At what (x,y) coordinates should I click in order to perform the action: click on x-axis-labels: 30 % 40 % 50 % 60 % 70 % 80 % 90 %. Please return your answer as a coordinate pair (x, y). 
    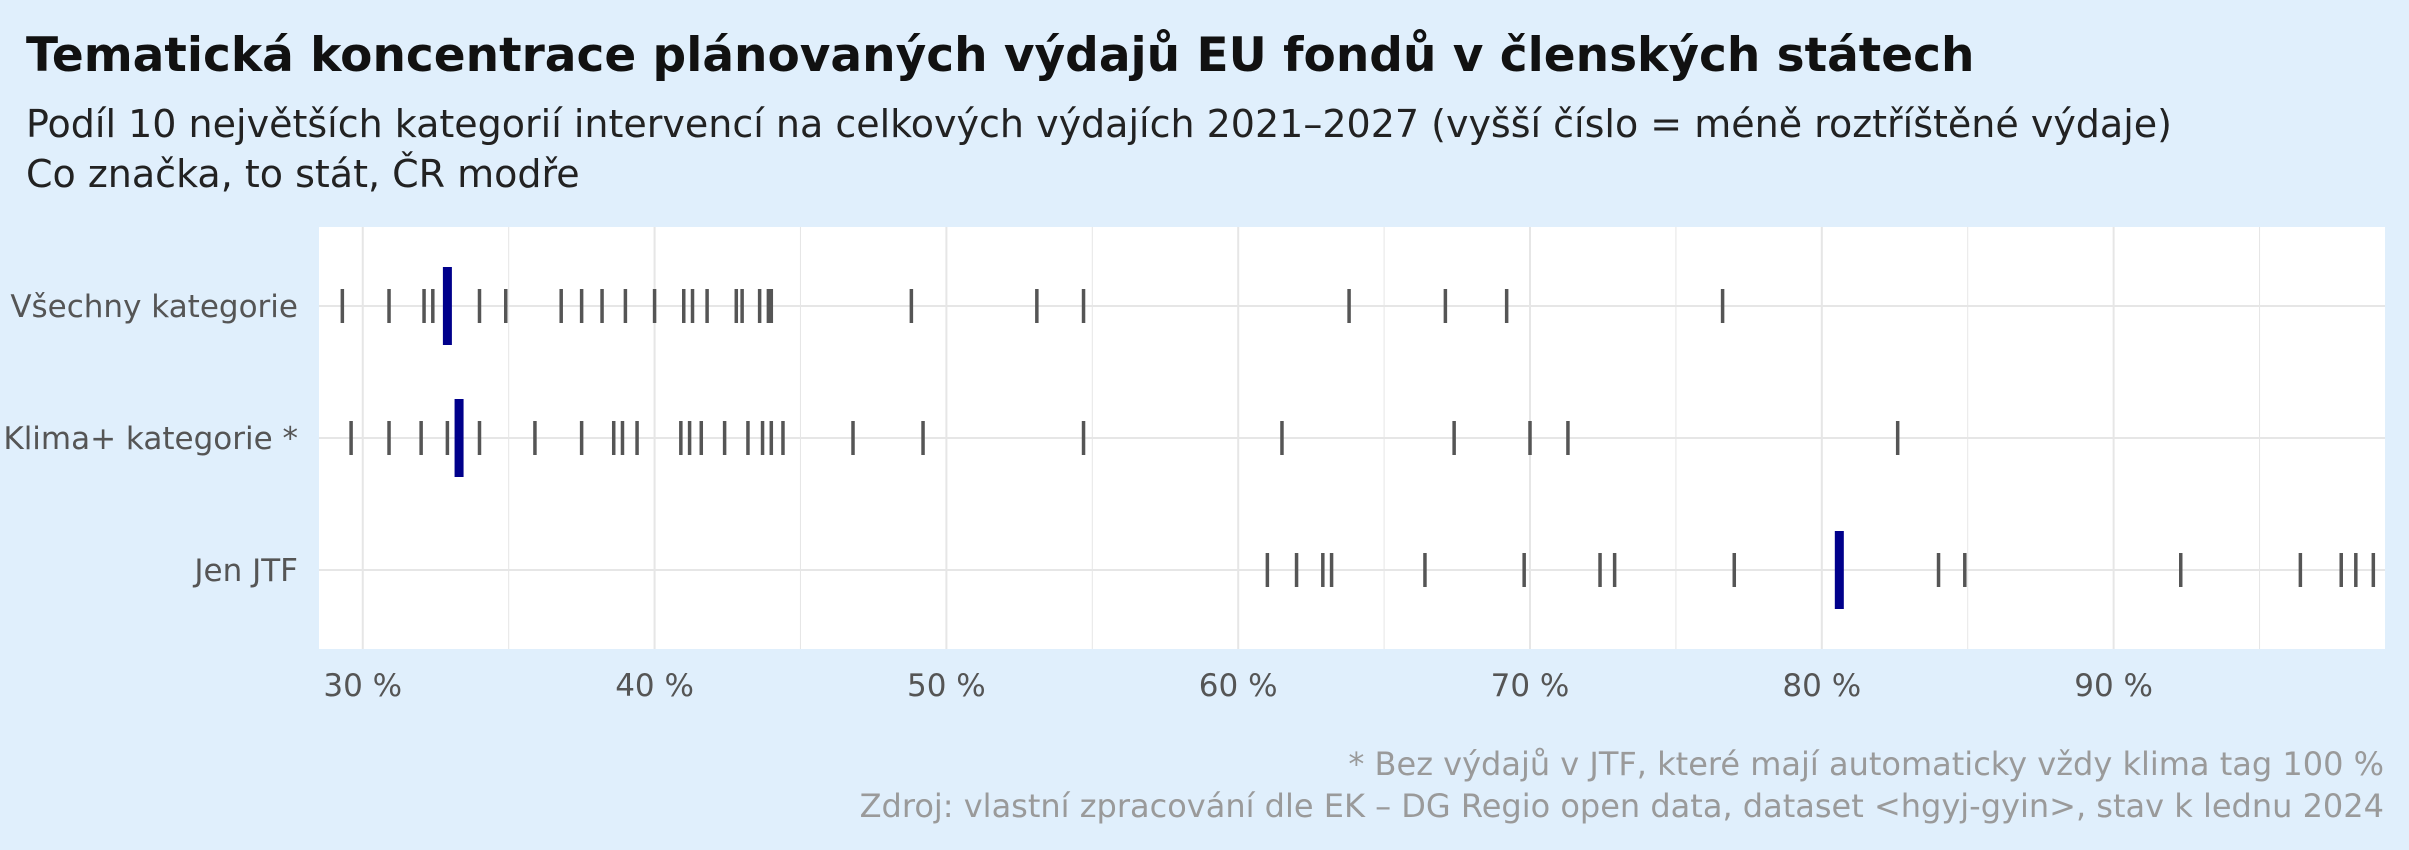
    Looking at the image, I should click on (1238, 686).